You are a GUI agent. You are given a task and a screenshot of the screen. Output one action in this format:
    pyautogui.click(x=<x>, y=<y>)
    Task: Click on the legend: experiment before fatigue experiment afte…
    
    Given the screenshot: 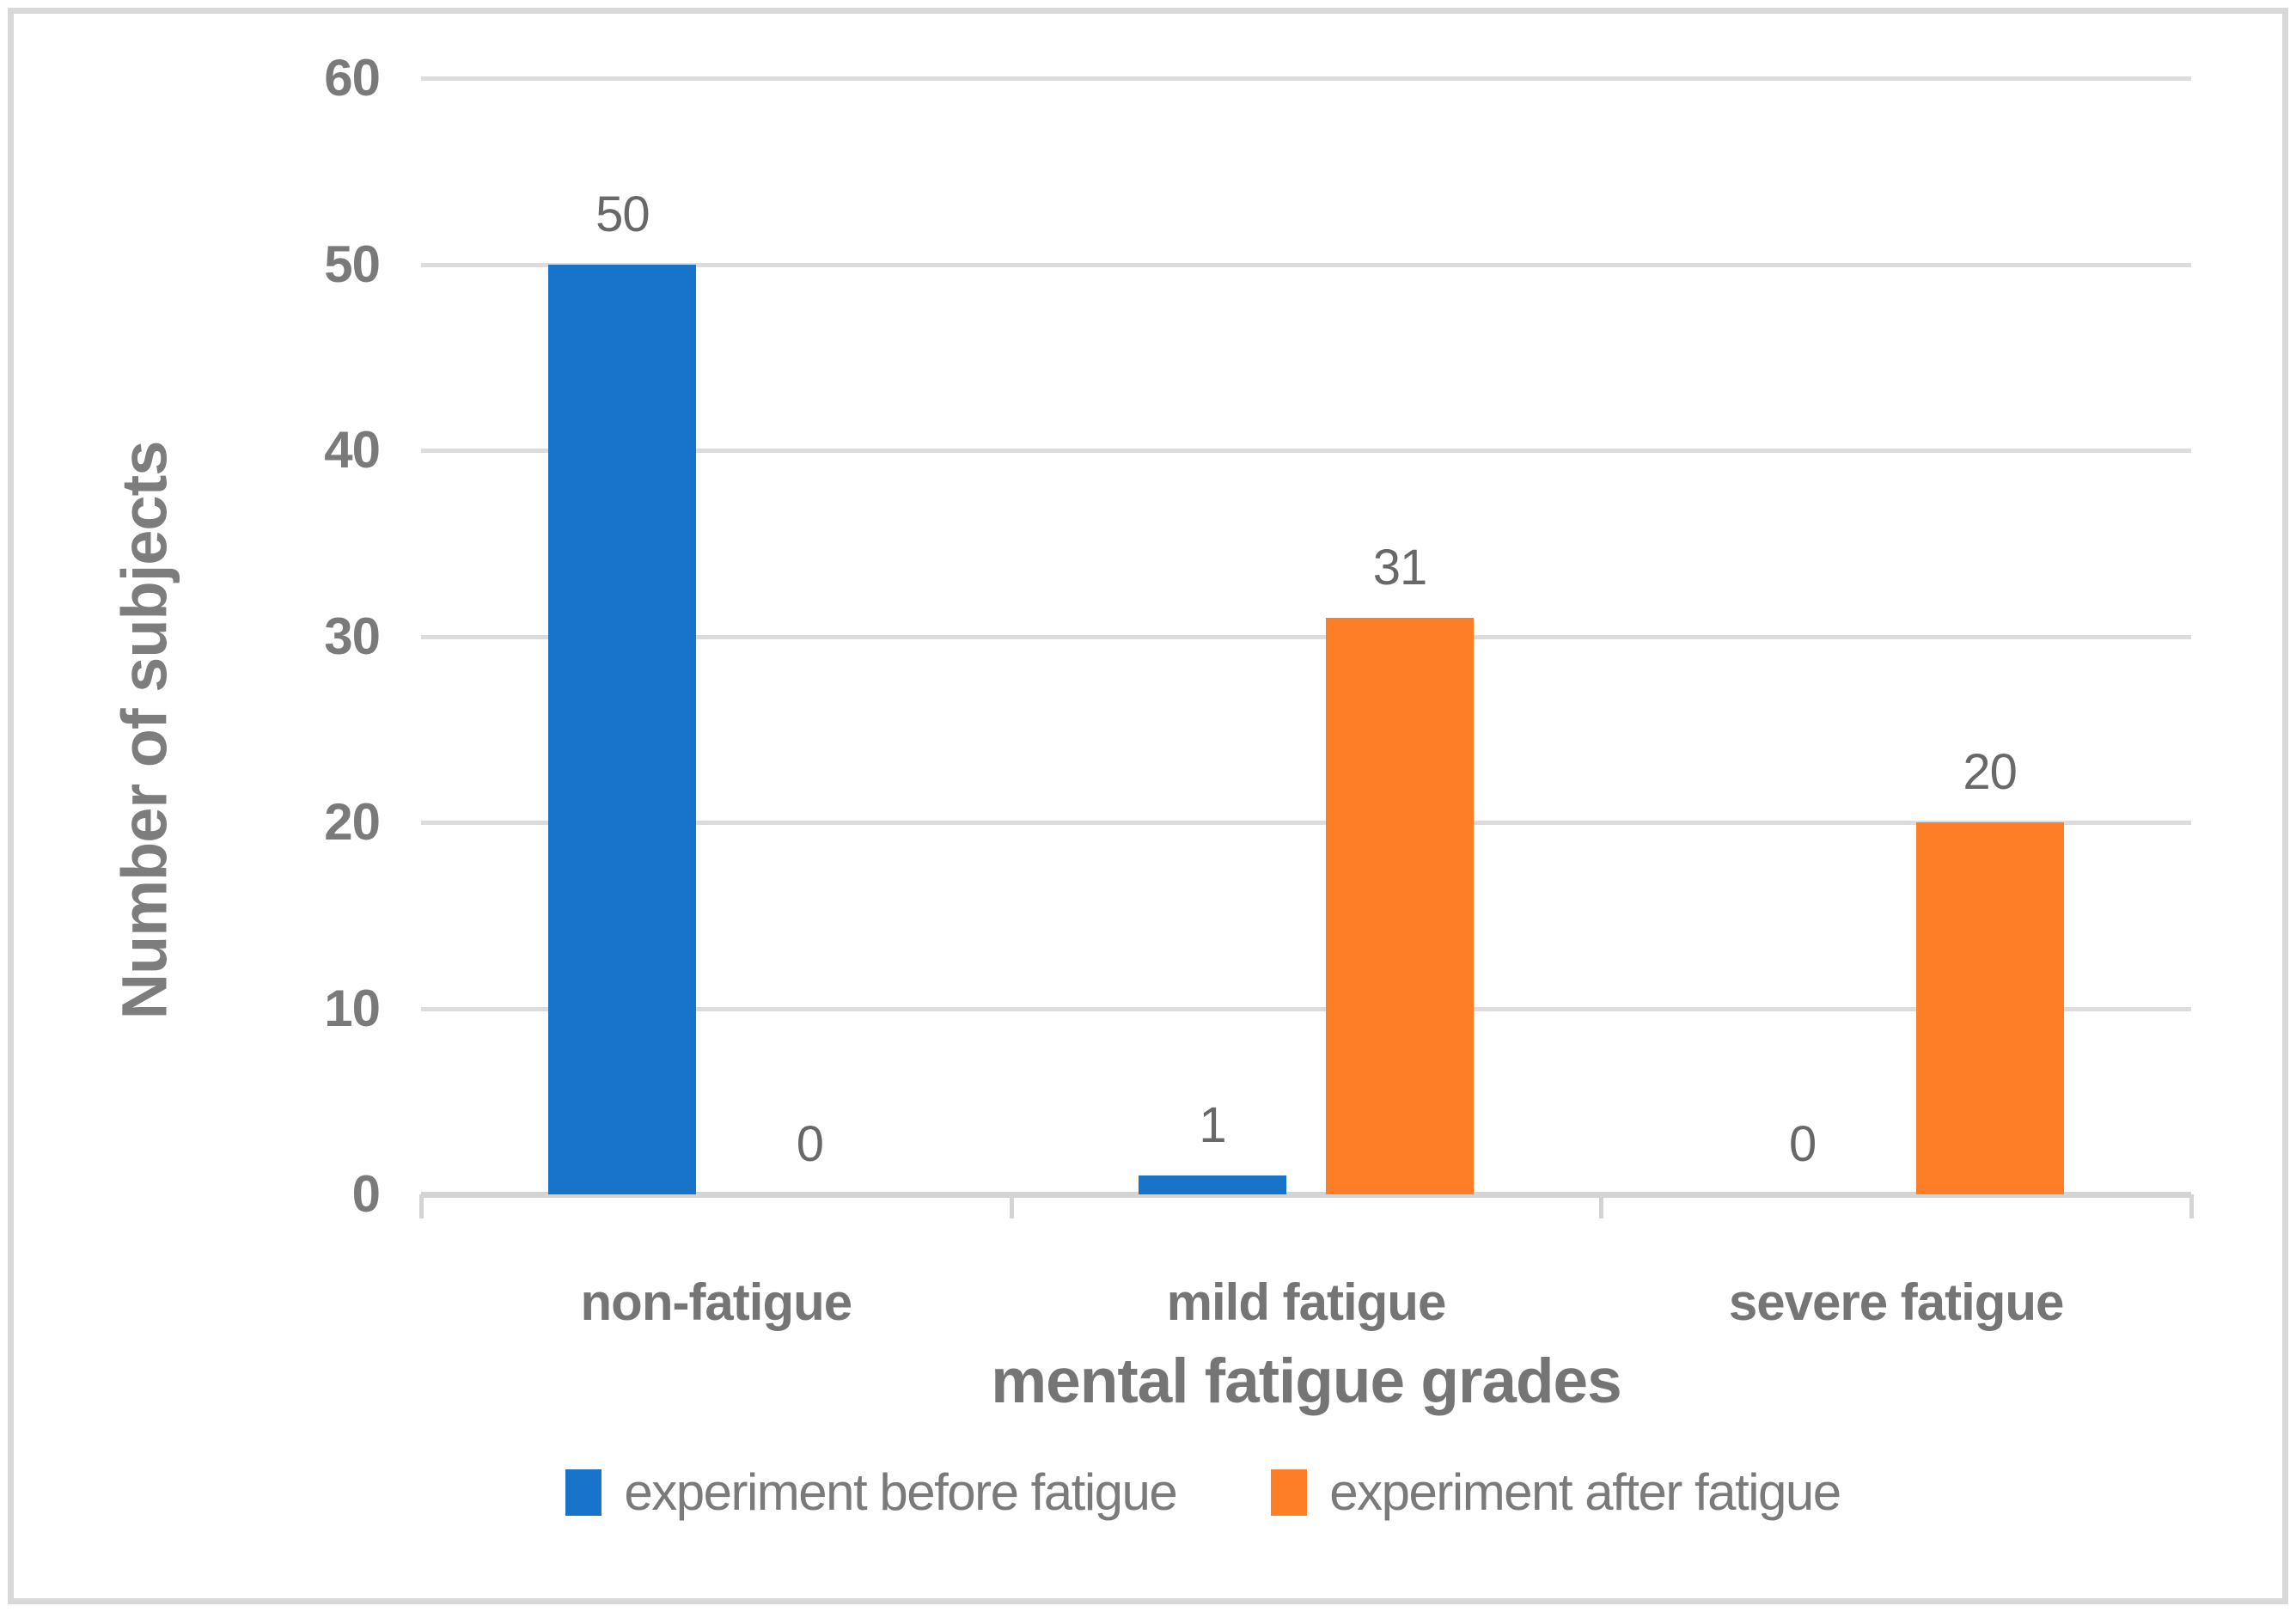 What is the action you would take?
    pyautogui.click(x=1203, y=1492)
    